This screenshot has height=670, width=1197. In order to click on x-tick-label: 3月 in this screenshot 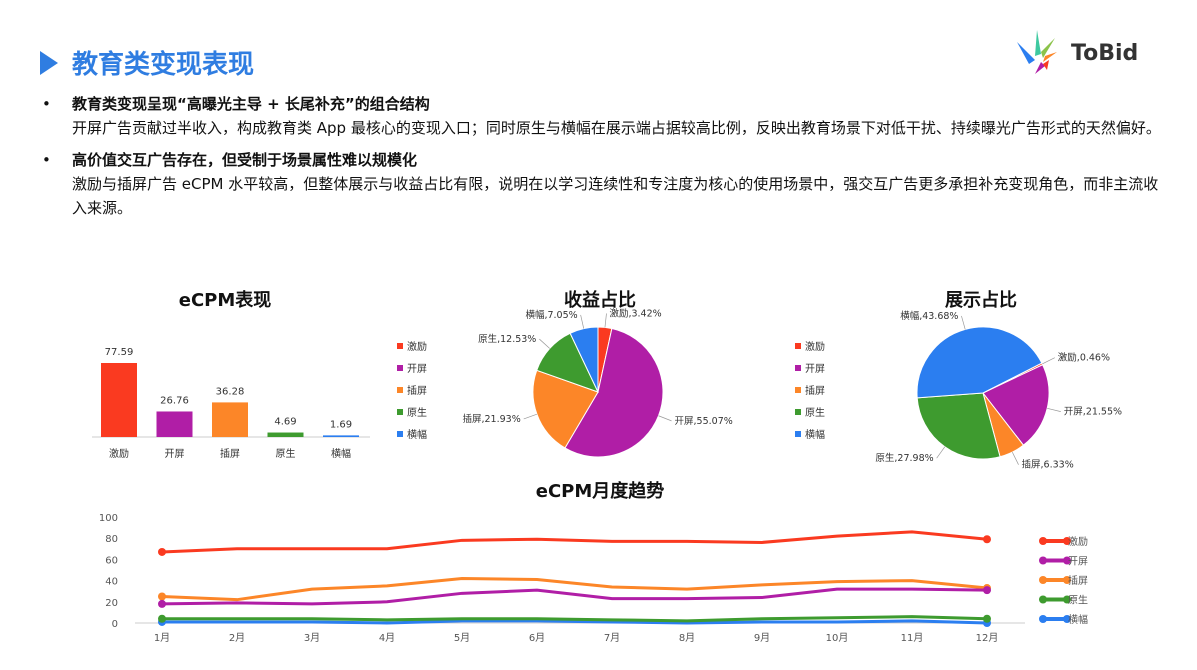, I will do `click(312, 638)`.